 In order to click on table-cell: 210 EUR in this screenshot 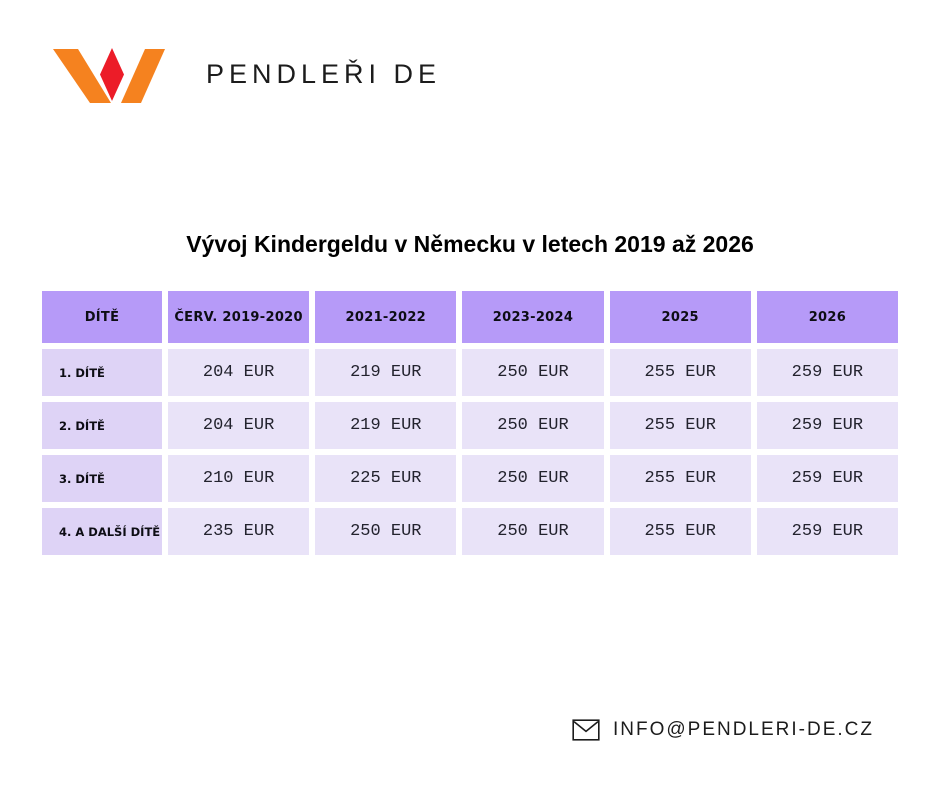, I will do `click(239, 478)`.